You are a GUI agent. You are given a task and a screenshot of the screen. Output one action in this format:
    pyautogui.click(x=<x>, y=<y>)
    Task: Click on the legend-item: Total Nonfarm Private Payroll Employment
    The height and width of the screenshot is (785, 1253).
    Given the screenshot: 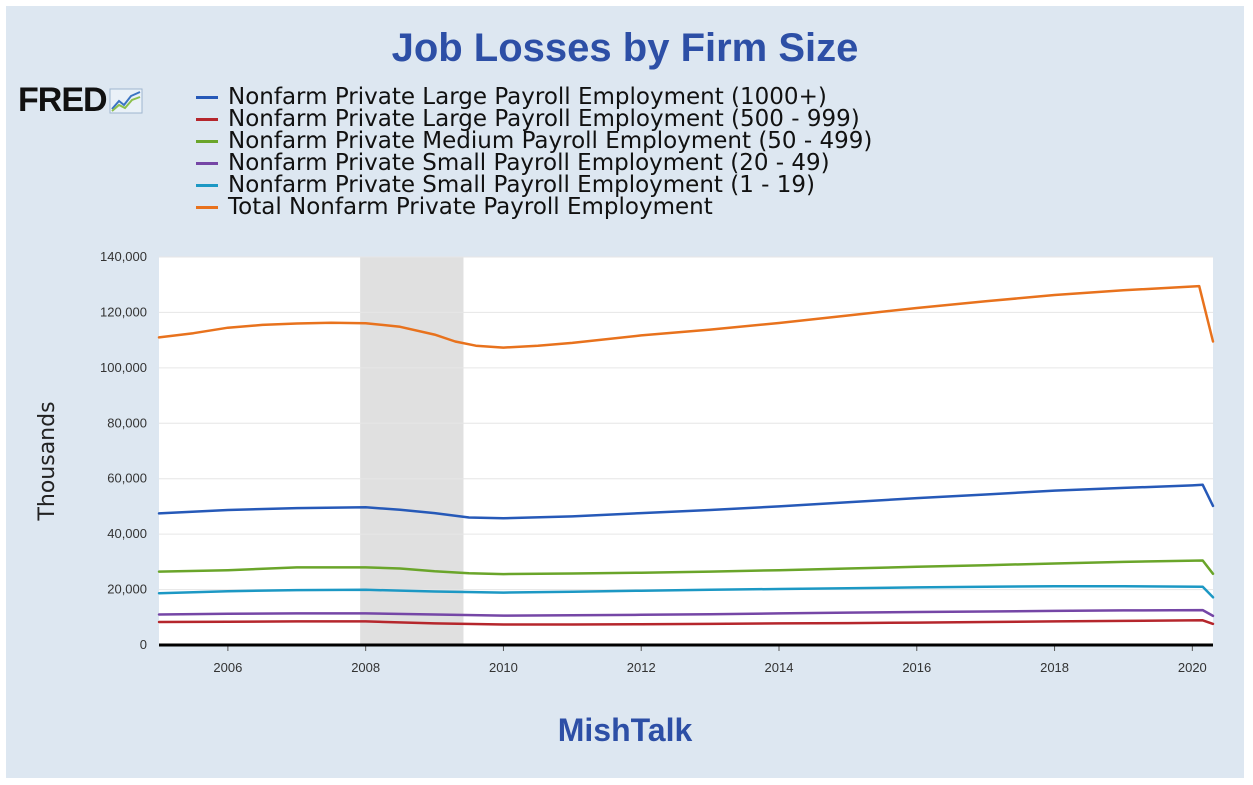 What is the action you would take?
    pyautogui.click(x=534, y=207)
    